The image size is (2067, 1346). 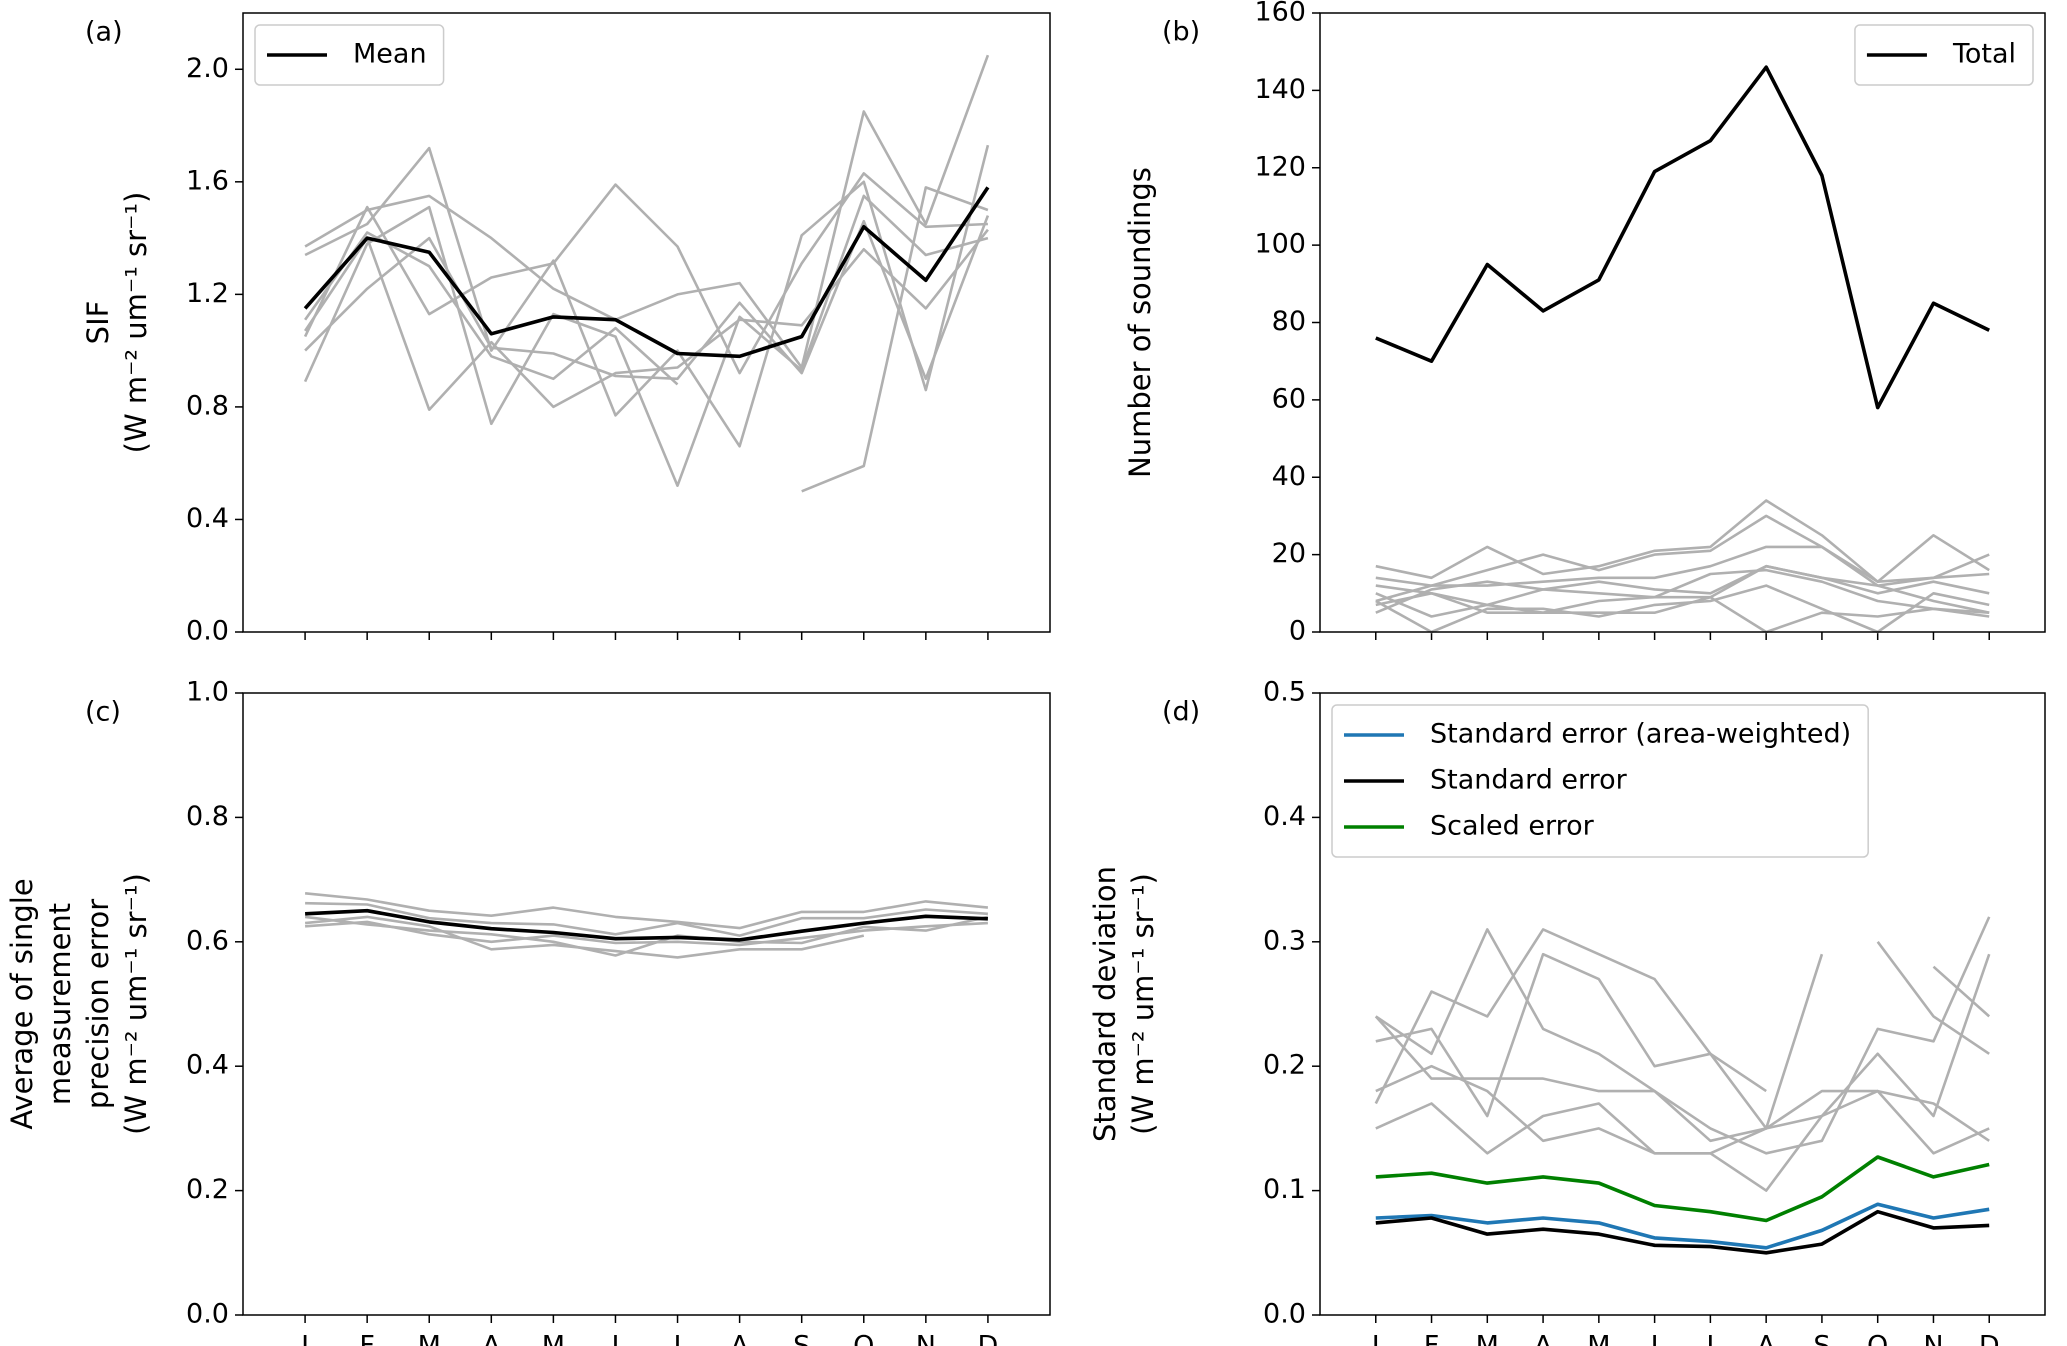 What do you see at coordinates (207, 293) in the screenshot?
I see `y-tick-label: 1.2` at bounding box center [207, 293].